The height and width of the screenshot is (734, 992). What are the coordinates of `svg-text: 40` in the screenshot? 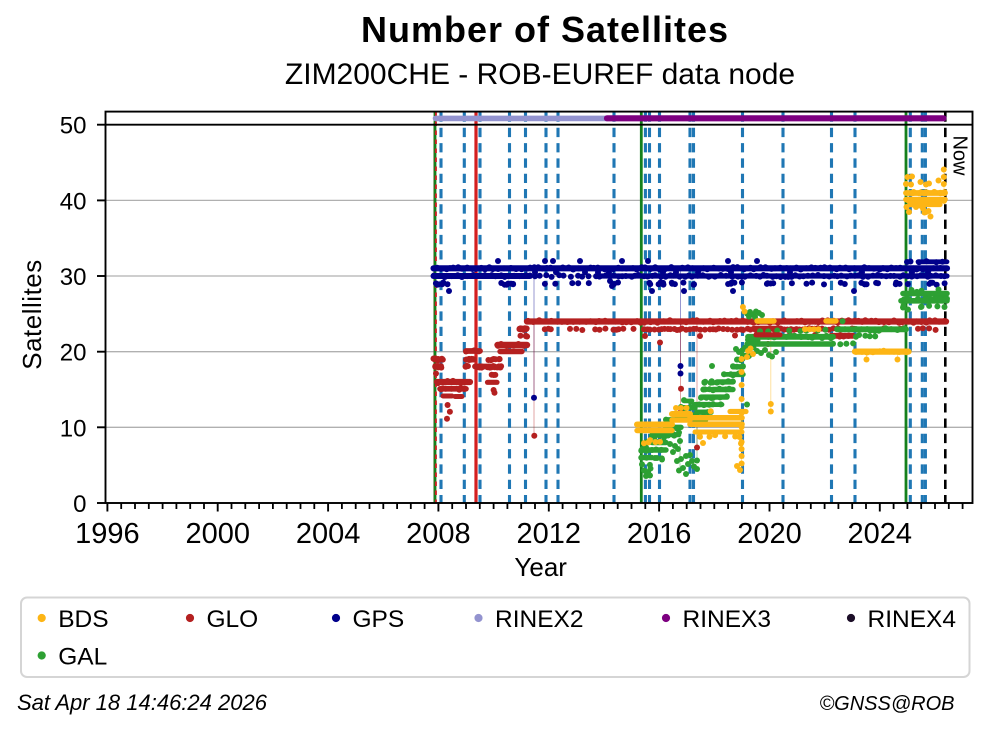 It's located at (73, 201).